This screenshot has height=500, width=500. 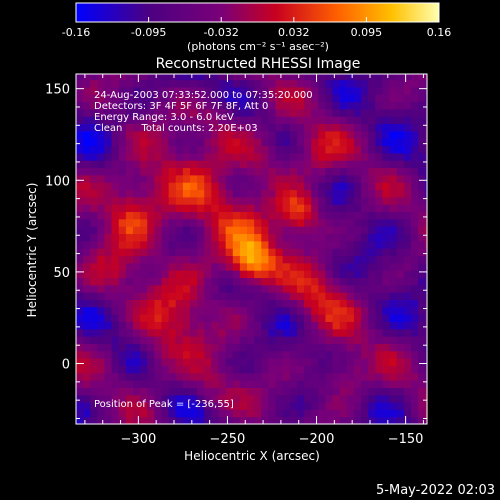 I want to click on x-tick-label: −300, so click(x=139, y=439).